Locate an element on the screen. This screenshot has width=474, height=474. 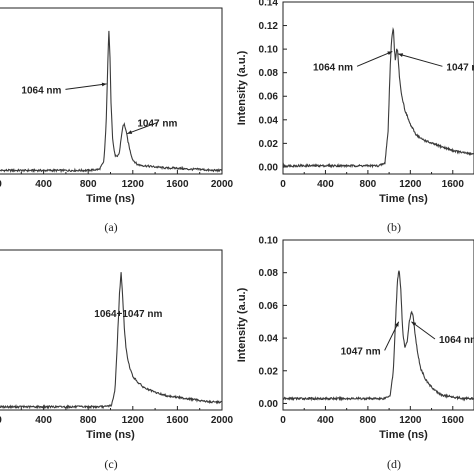
annotation-label: 1064+1047 nm is located at coordinates (128, 314).